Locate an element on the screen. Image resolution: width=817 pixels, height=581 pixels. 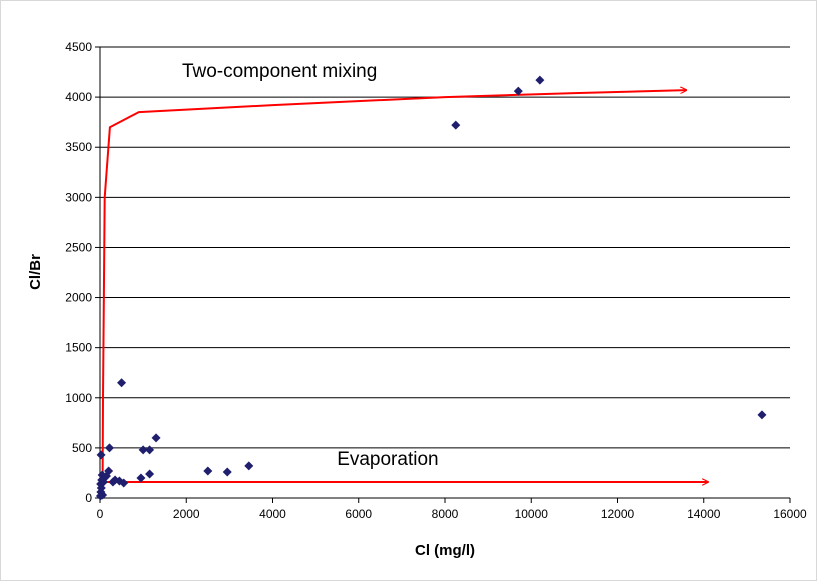
y-tick-label: 1000 is located at coordinates (78, 398).